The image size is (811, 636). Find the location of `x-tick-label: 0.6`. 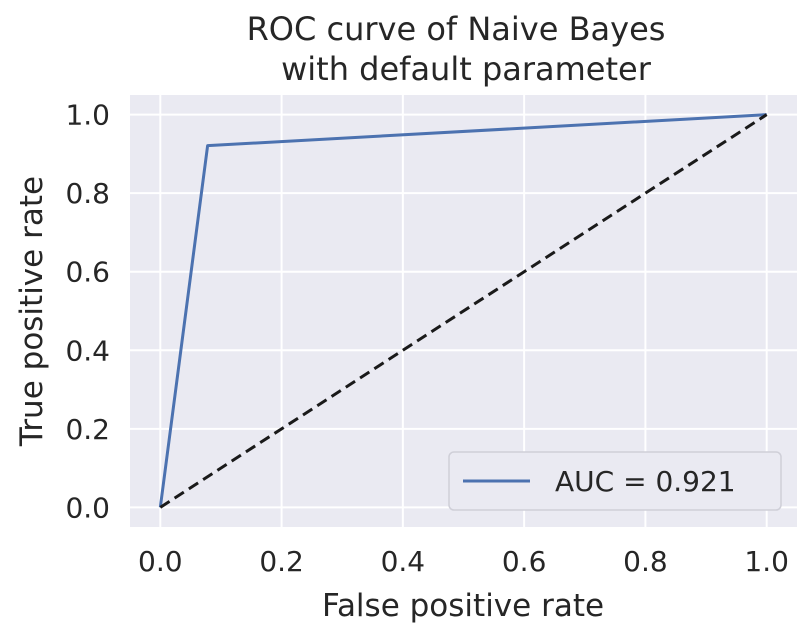

x-tick-label: 0.6 is located at coordinates (524, 561).